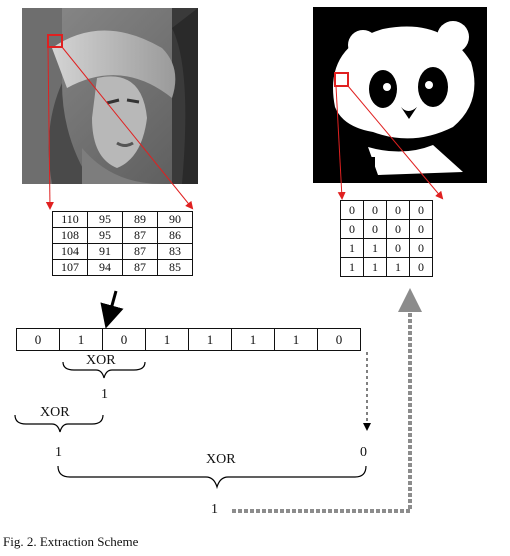 This screenshot has width=510, height=556. I want to click on table-row: 108 95 87 86, so click(122, 235).